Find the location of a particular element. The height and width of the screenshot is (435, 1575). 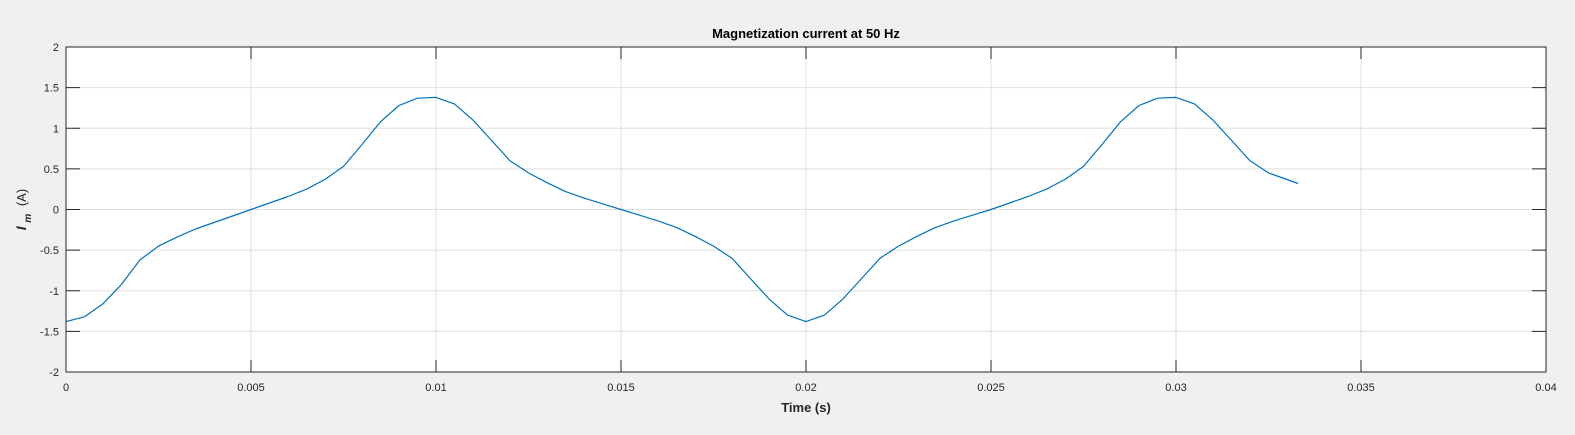

y-tick-label: 0 is located at coordinates (56, 211).